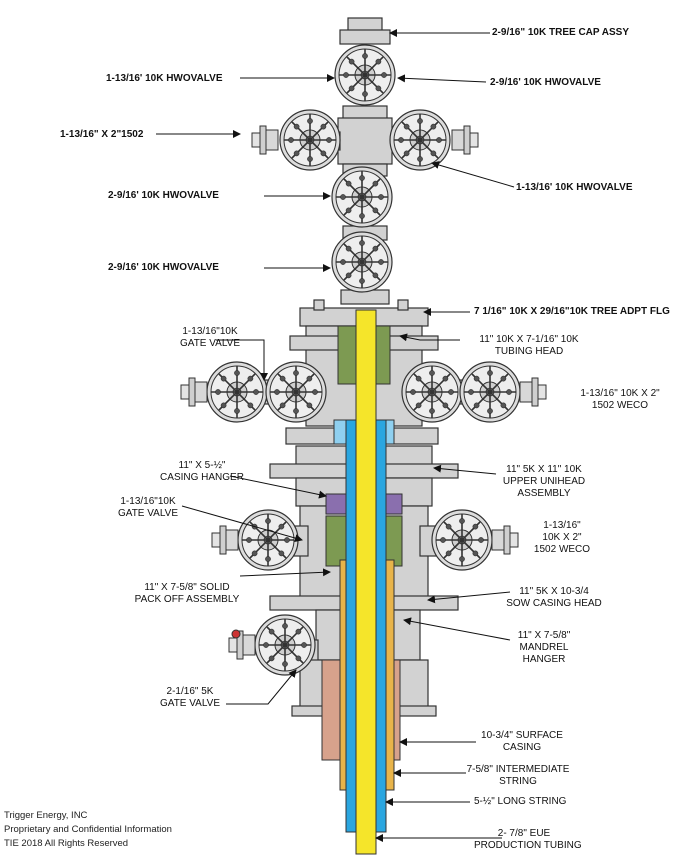 Image resolution: width=700 pixels, height=862 pixels. What do you see at coordinates (236, 634) in the screenshot?
I see `bleed-port-icon` at bounding box center [236, 634].